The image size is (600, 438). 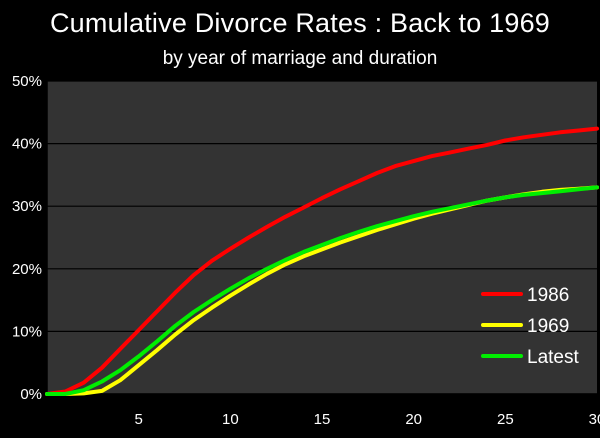 What do you see at coordinates (413, 419) in the screenshot?
I see `x-tick-label: 20` at bounding box center [413, 419].